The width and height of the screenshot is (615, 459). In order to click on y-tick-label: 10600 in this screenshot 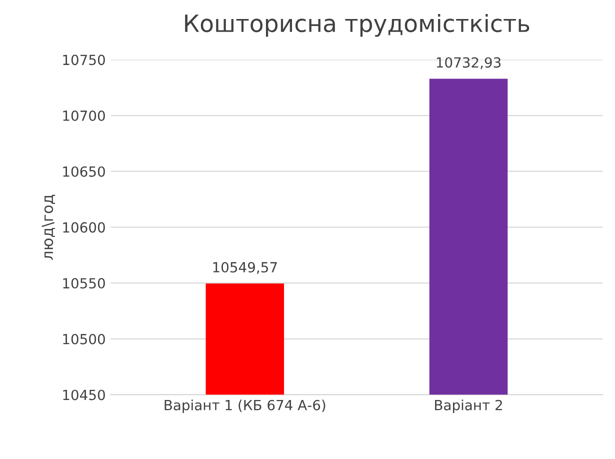, I will do `click(84, 227)`.